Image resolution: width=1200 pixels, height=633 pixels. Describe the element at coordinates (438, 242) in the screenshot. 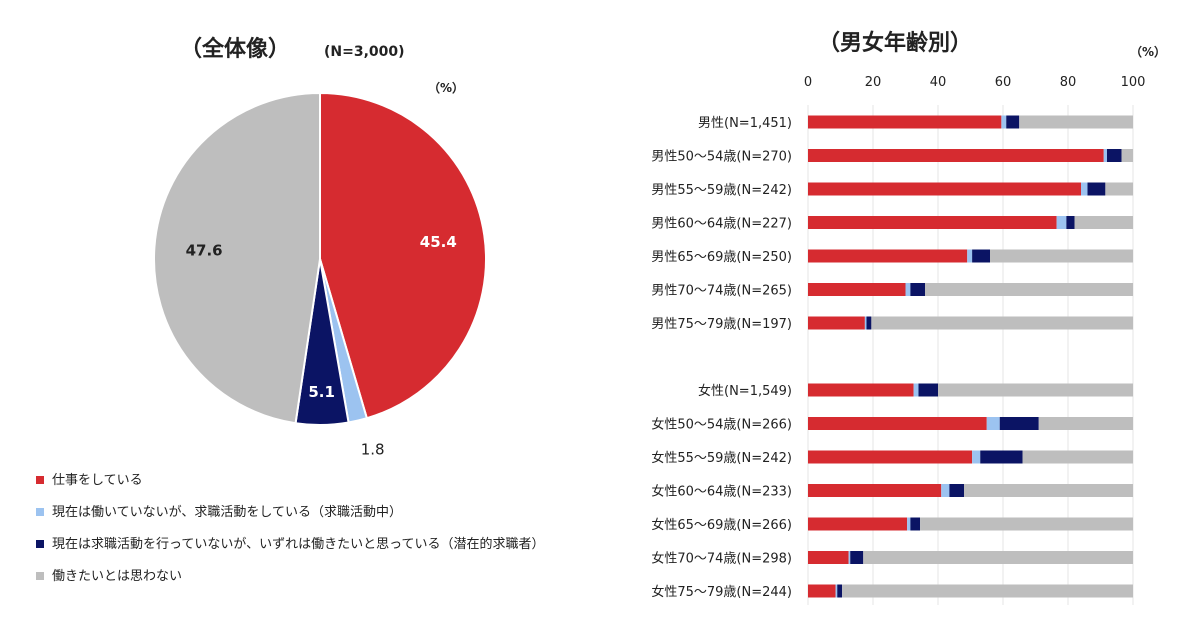

I see `pie-label-working: 45.4` at that location.